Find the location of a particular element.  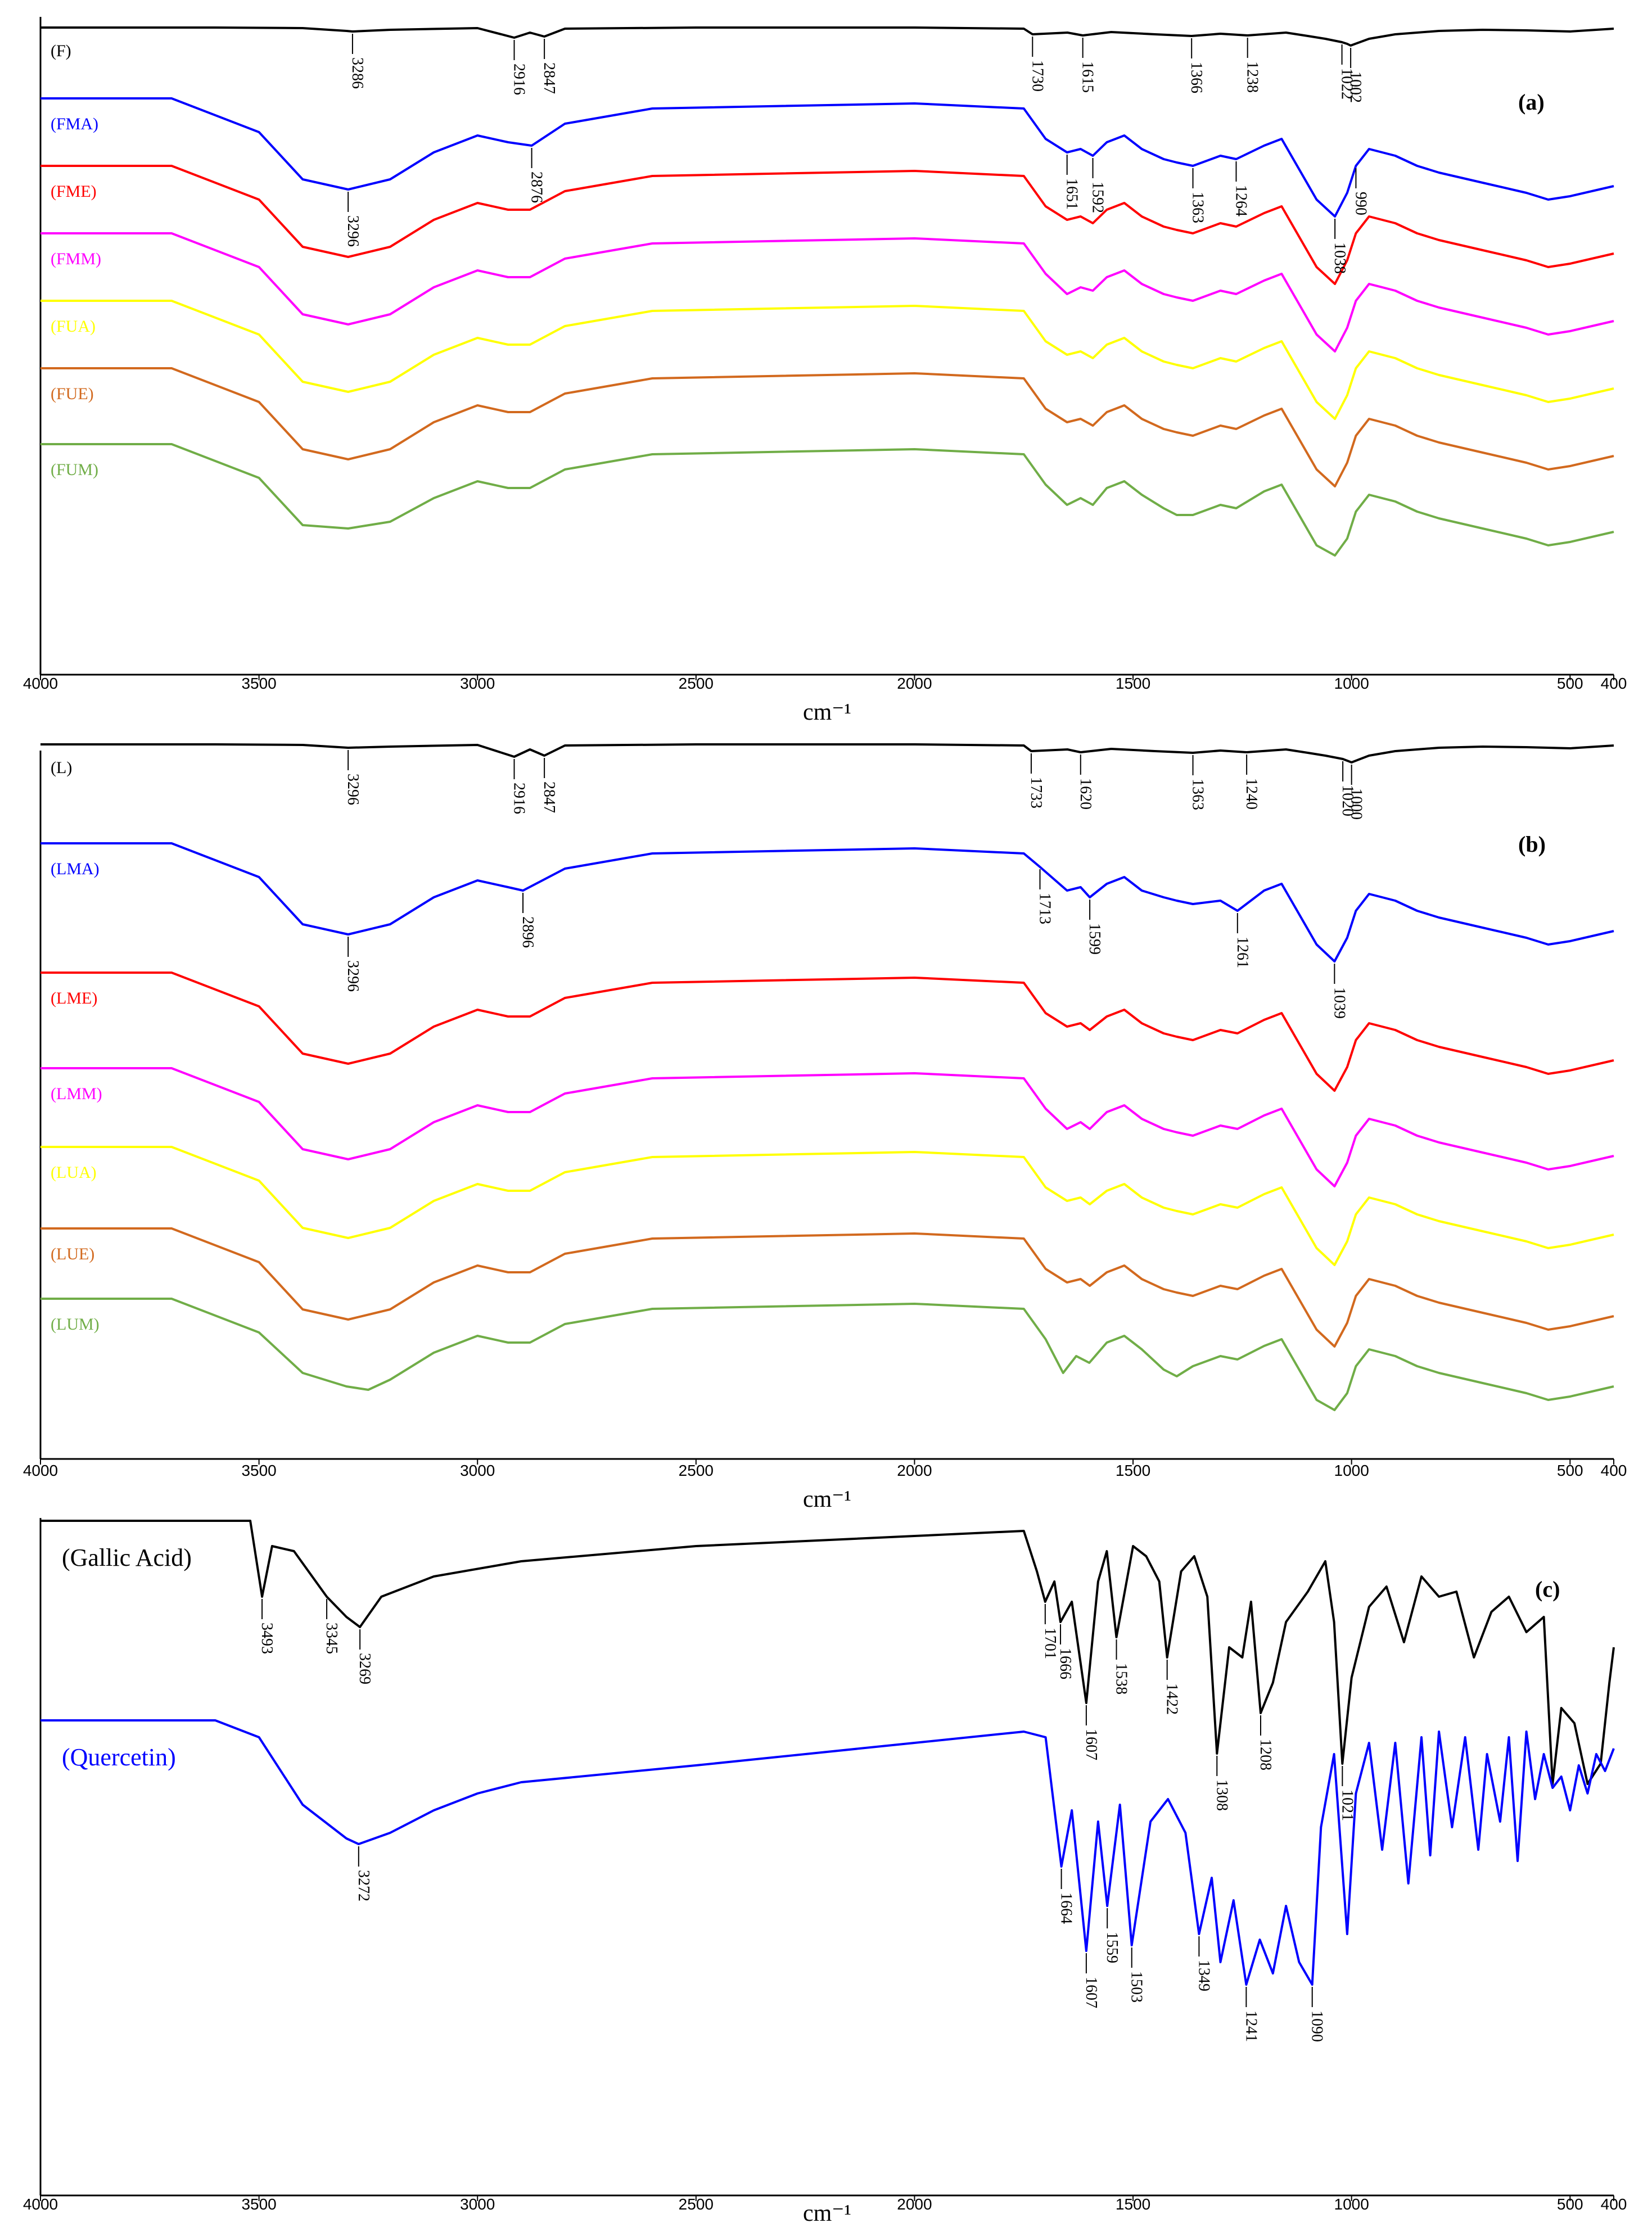

annotation-label: 3286 is located at coordinates (357, 73).